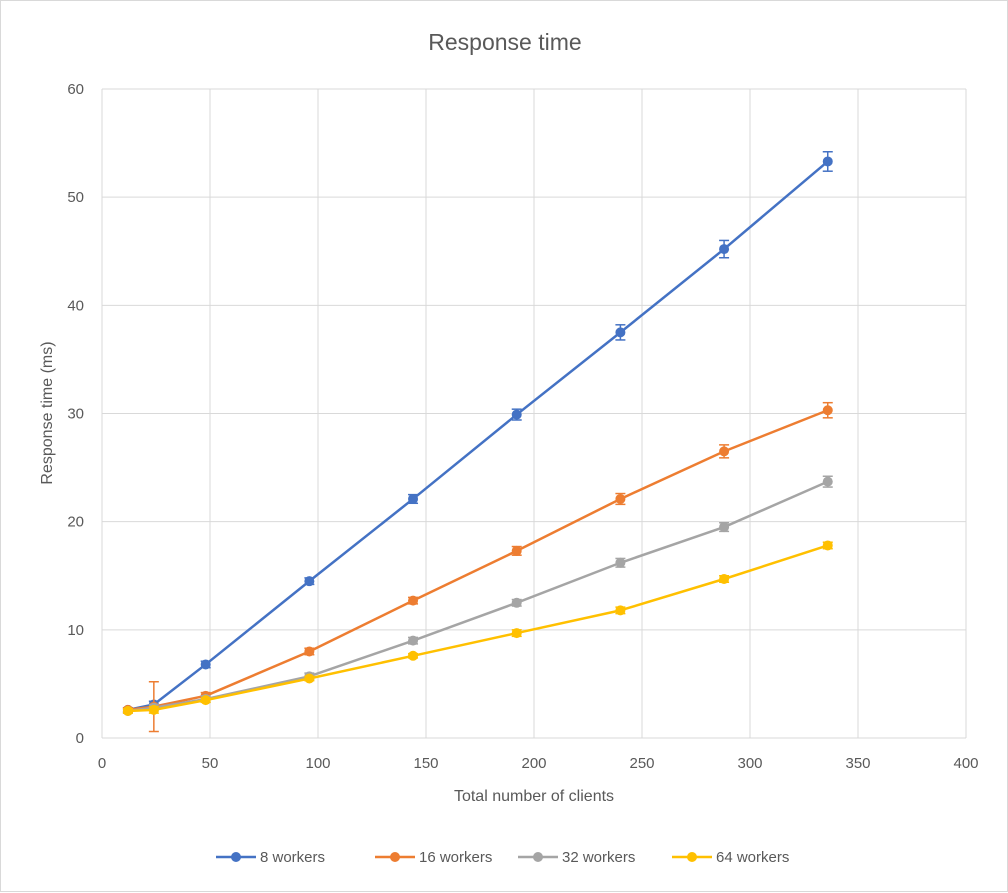  I want to click on y-tick-label: 60, so click(75, 89).